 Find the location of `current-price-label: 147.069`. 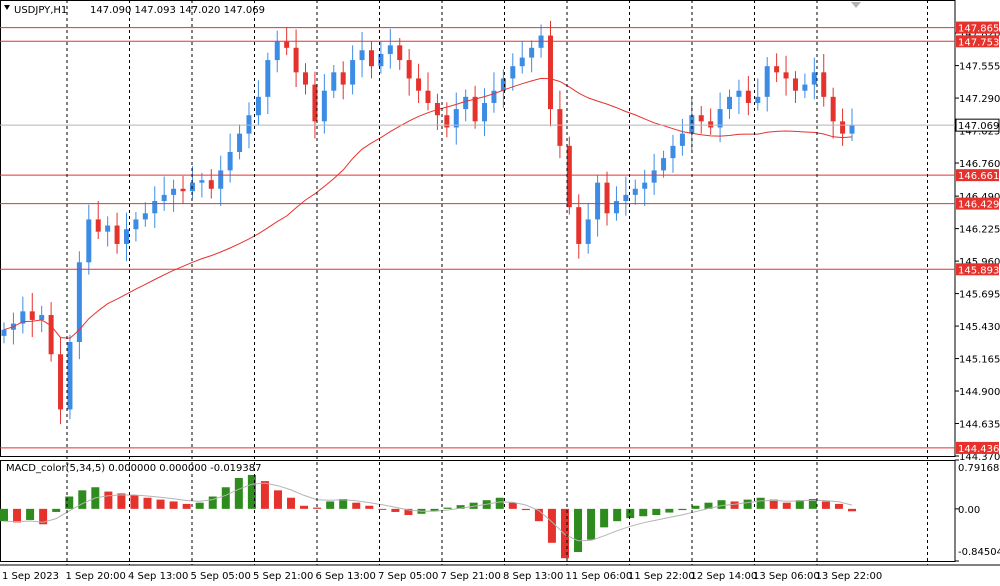

current-price-label: 147.069 is located at coordinates (978, 126).